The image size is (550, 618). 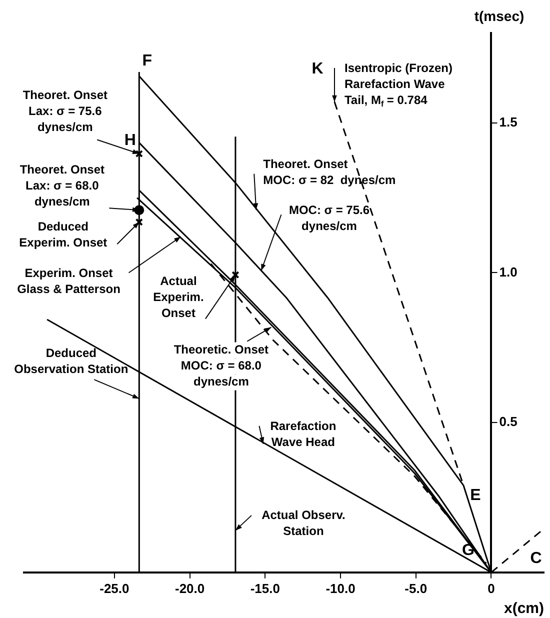 I want to click on annotation: Theoret. Onset Lax: σ = 75.6 dynes/cm, so click(x=65, y=111).